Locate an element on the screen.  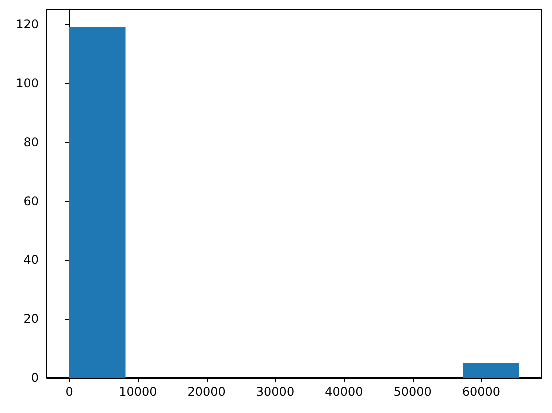
y-tick-label: 20 is located at coordinates (31, 319).